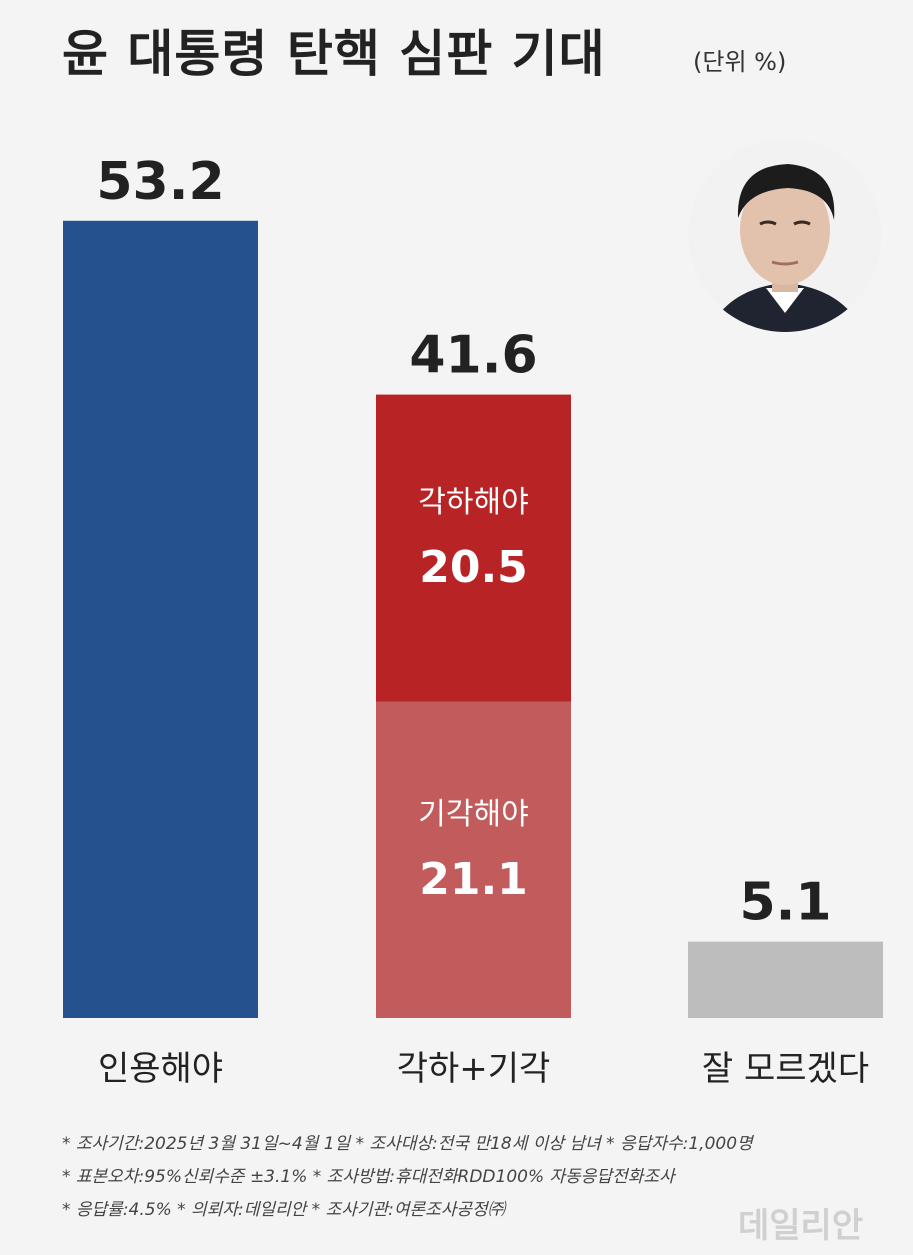 Image resolution: width=913 pixels, height=1255 pixels. Describe the element at coordinates (160, 182) in the screenshot. I see `total-value-label: 53.2` at that location.